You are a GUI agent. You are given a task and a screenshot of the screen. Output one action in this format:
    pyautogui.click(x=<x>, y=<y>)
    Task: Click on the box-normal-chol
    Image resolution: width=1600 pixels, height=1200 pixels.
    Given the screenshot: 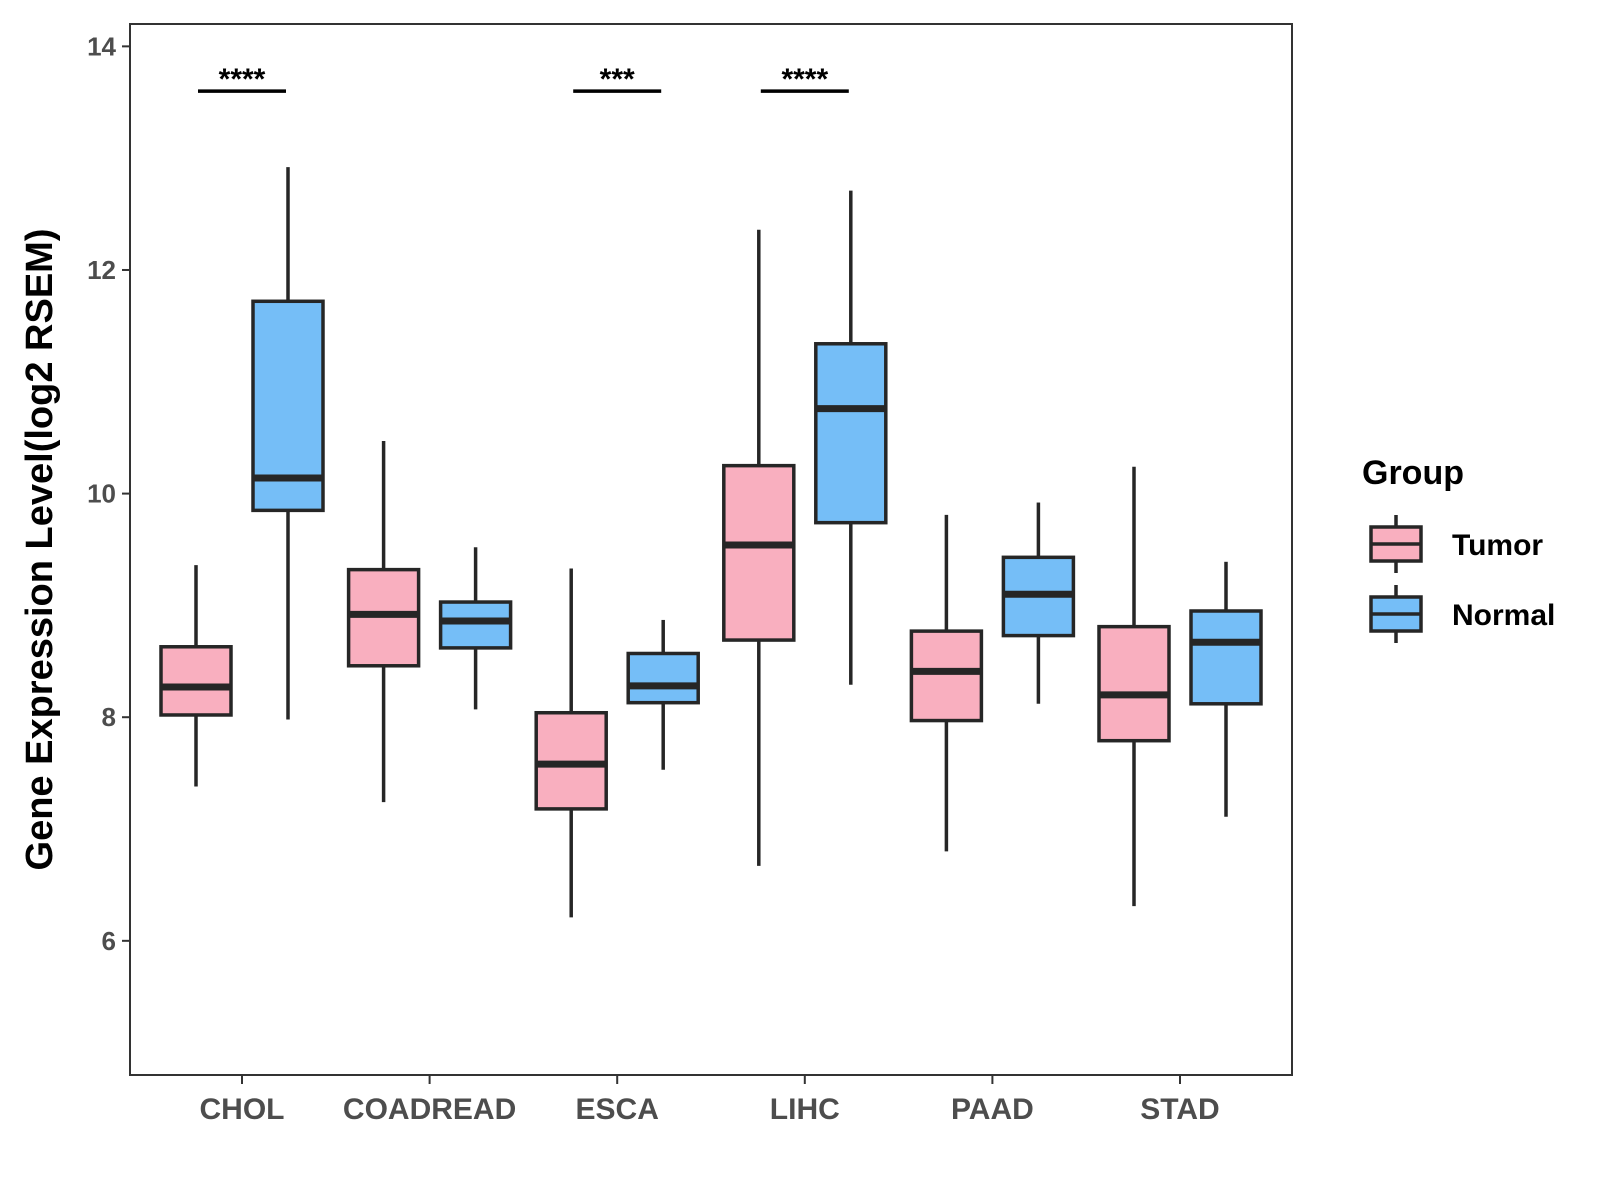 What is the action you would take?
    pyautogui.click(x=288, y=443)
    